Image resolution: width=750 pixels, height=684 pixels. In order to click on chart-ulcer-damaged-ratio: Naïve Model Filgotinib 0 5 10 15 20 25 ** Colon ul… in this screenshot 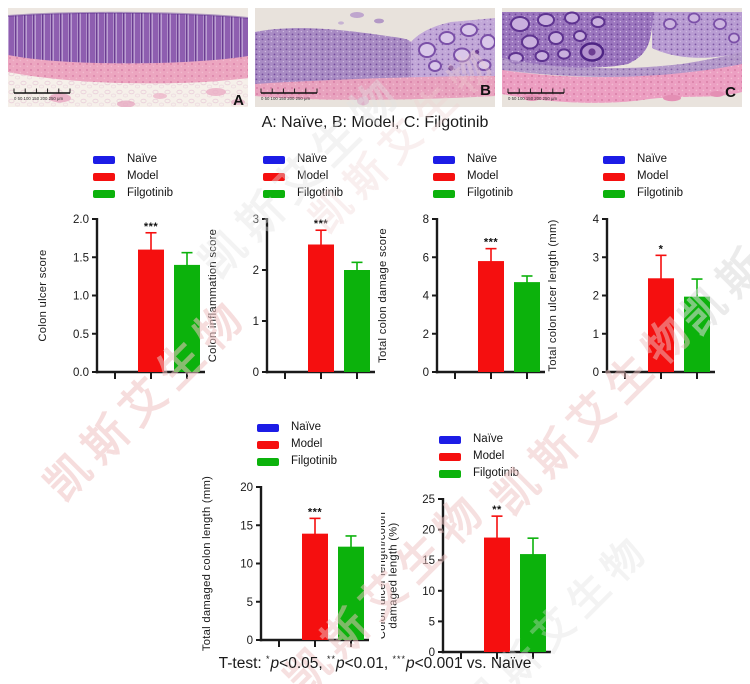, I will do `click(466, 552)`.